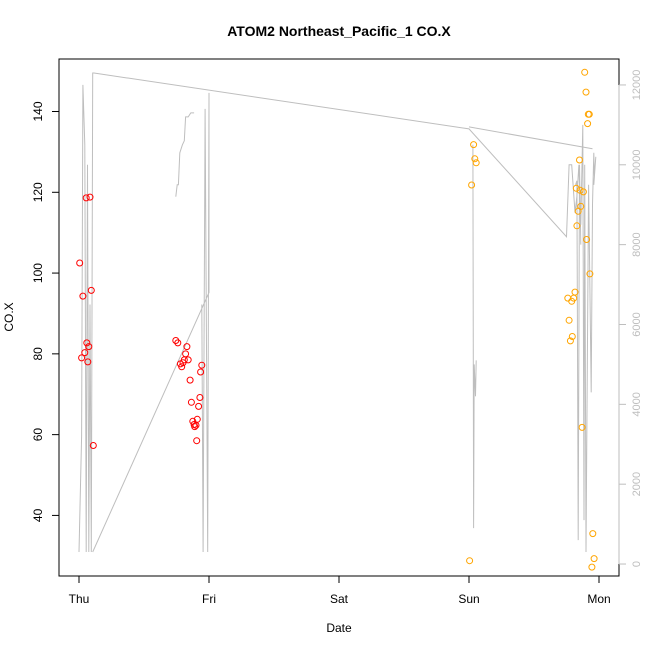 Image resolution: width=650 pixels, height=655 pixels. I want to click on y-tick-label: 40, so click(38, 515).